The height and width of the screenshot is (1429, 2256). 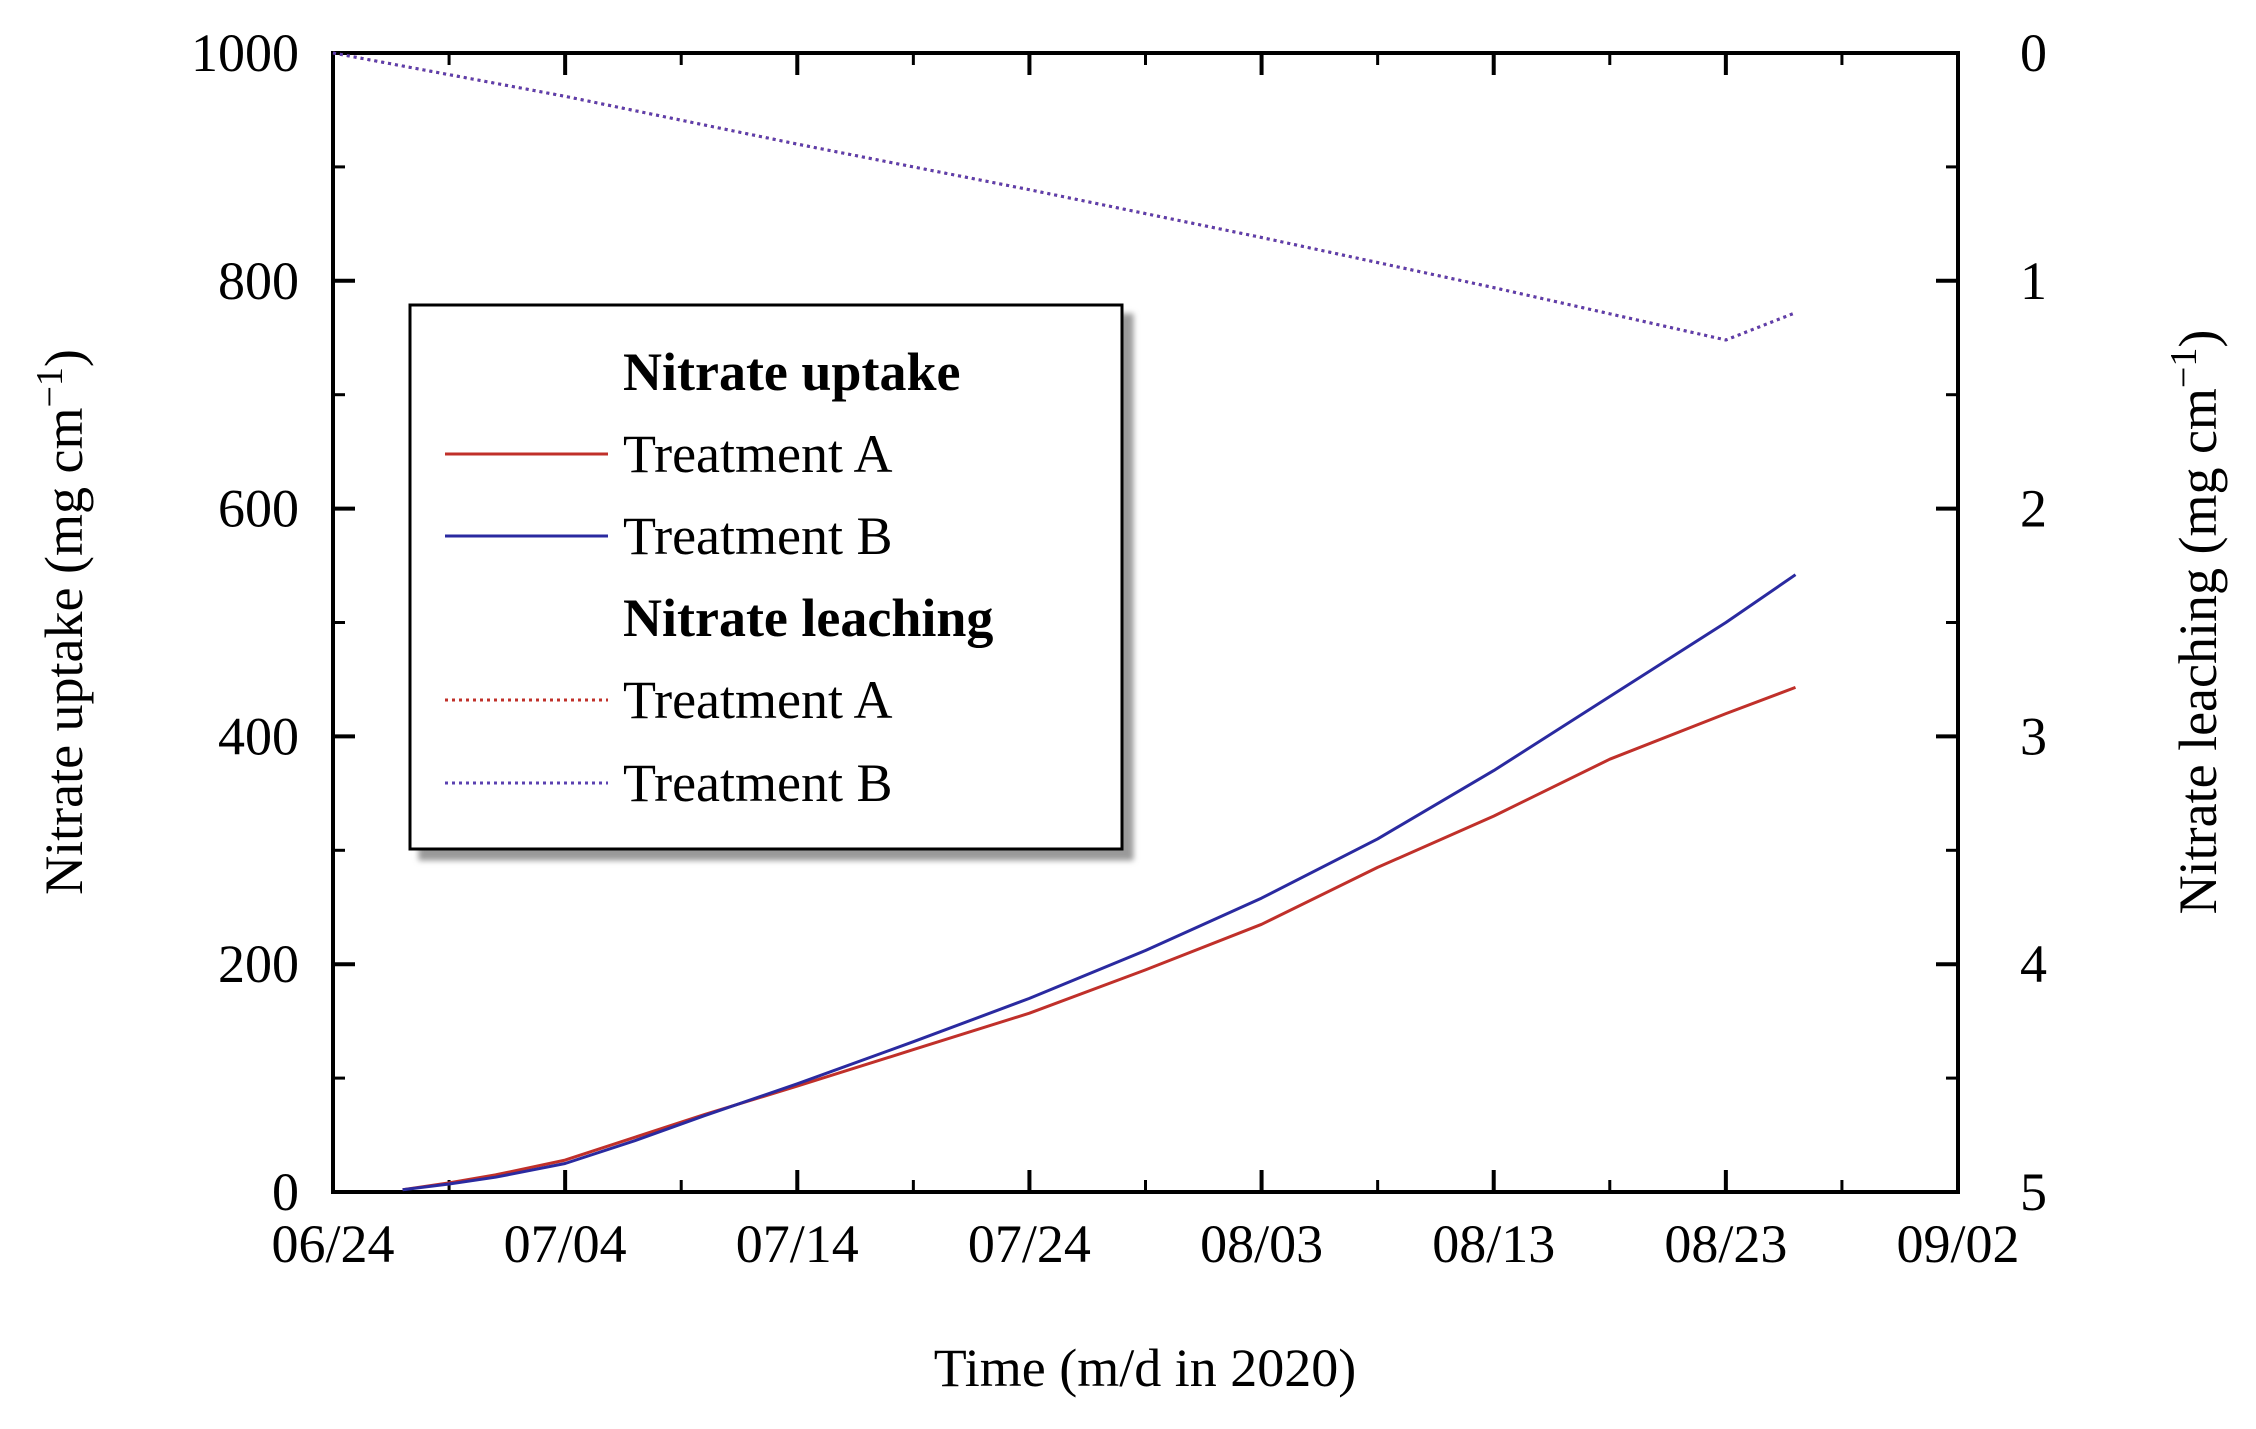 I want to click on y-right-tick-label: 5, so click(x=2033, y=1192).